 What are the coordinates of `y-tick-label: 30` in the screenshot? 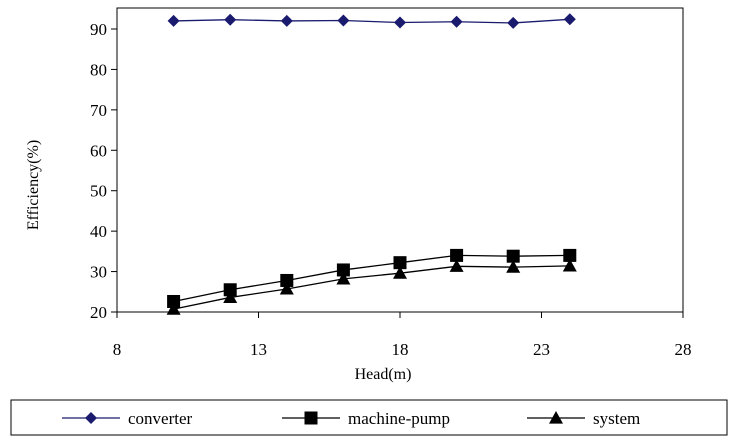 It's located at (98, 272).